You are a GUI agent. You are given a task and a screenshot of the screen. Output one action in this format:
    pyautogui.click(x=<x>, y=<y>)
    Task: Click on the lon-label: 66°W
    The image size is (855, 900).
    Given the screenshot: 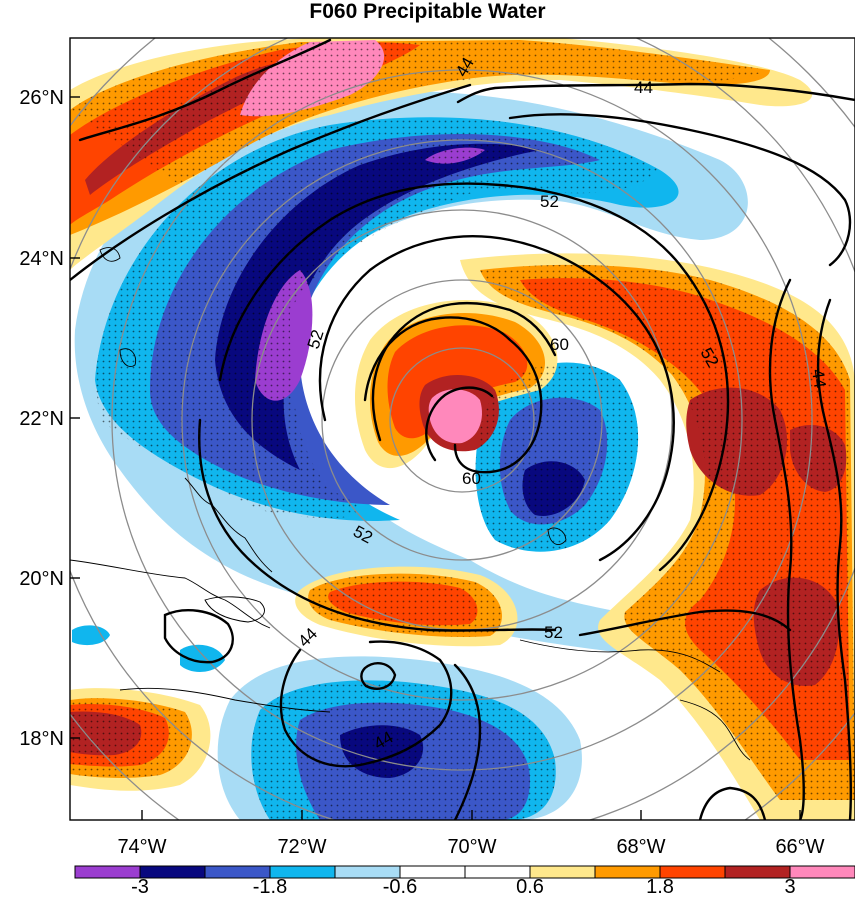 What is the action you would take?
    pyautogui.click(x=799, y=847)
    